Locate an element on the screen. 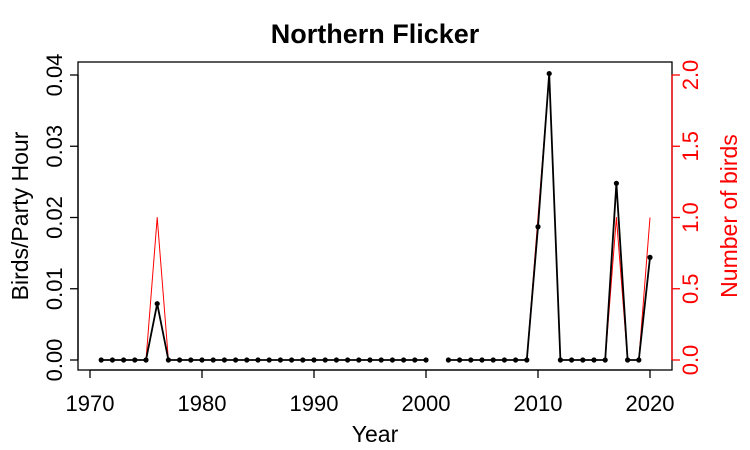  y2-tick-label: 0.0 is located at coordinates (690, 360).